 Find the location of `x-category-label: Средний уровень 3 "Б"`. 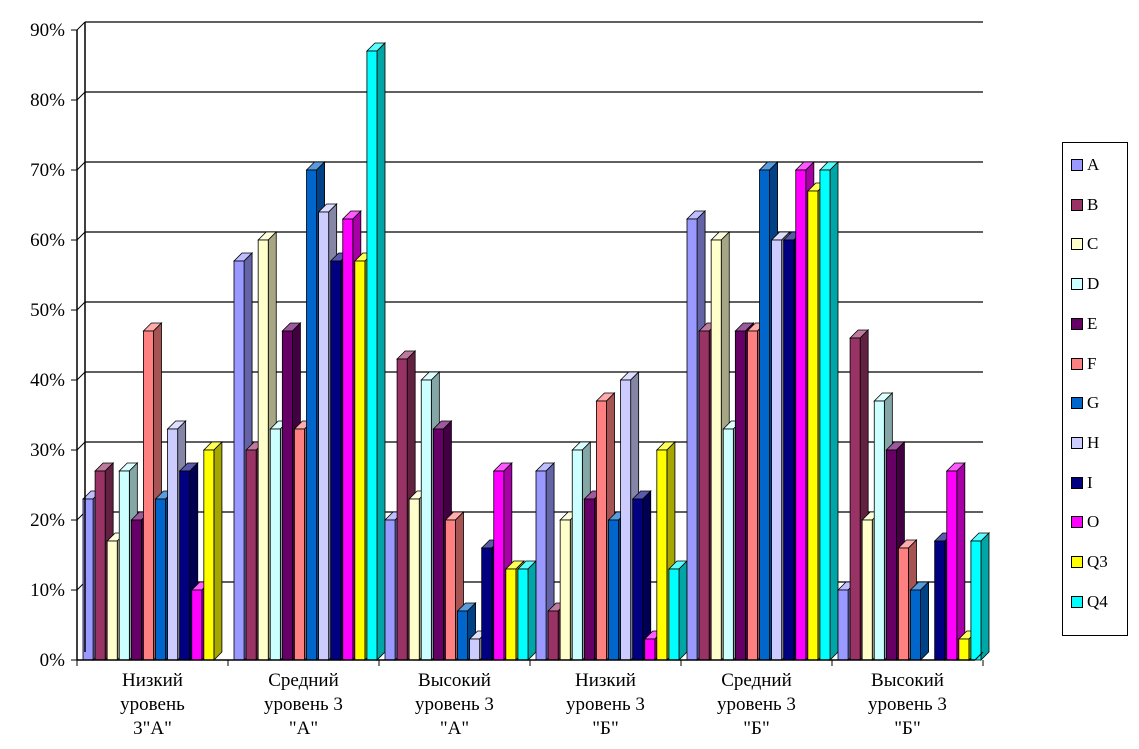

x-category-label: Средний уровень 3 "Б" is located at coordinates (756, 704).